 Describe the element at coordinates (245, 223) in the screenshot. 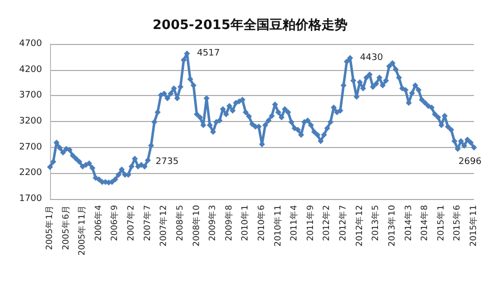

I see `x-tick-label: 2010年1` at that location.